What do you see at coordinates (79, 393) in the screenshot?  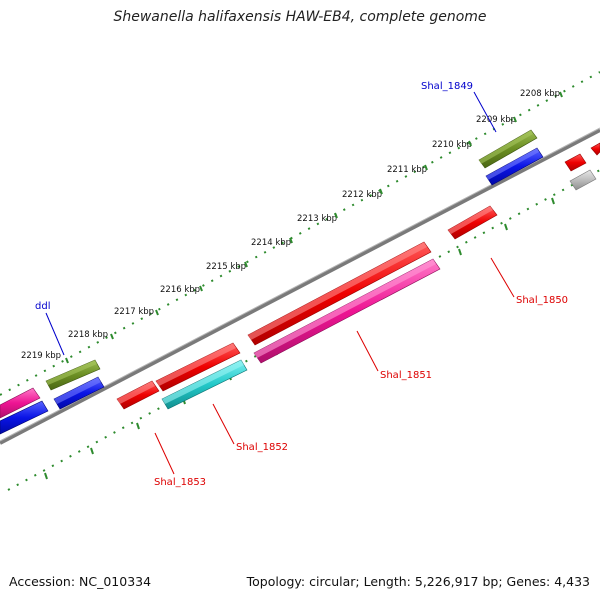 I see `gene-blue-left` at bounding box center [79, 393].